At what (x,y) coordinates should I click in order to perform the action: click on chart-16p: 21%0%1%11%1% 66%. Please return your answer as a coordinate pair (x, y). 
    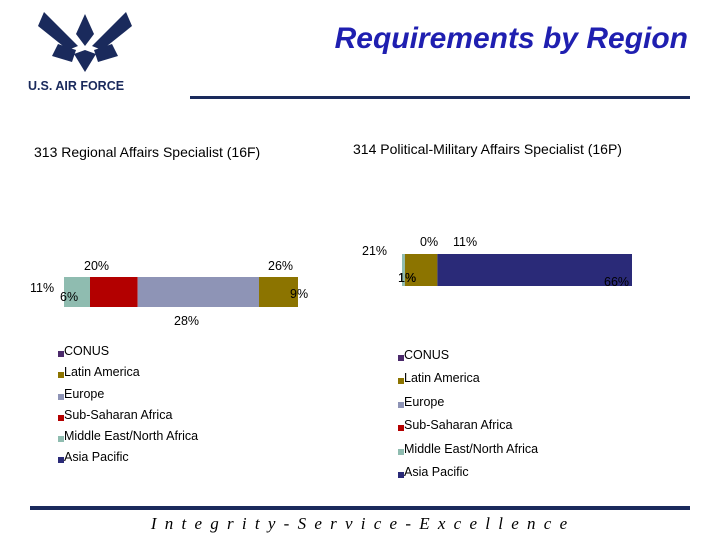
    Looking at the image, I should click on (497, 262).